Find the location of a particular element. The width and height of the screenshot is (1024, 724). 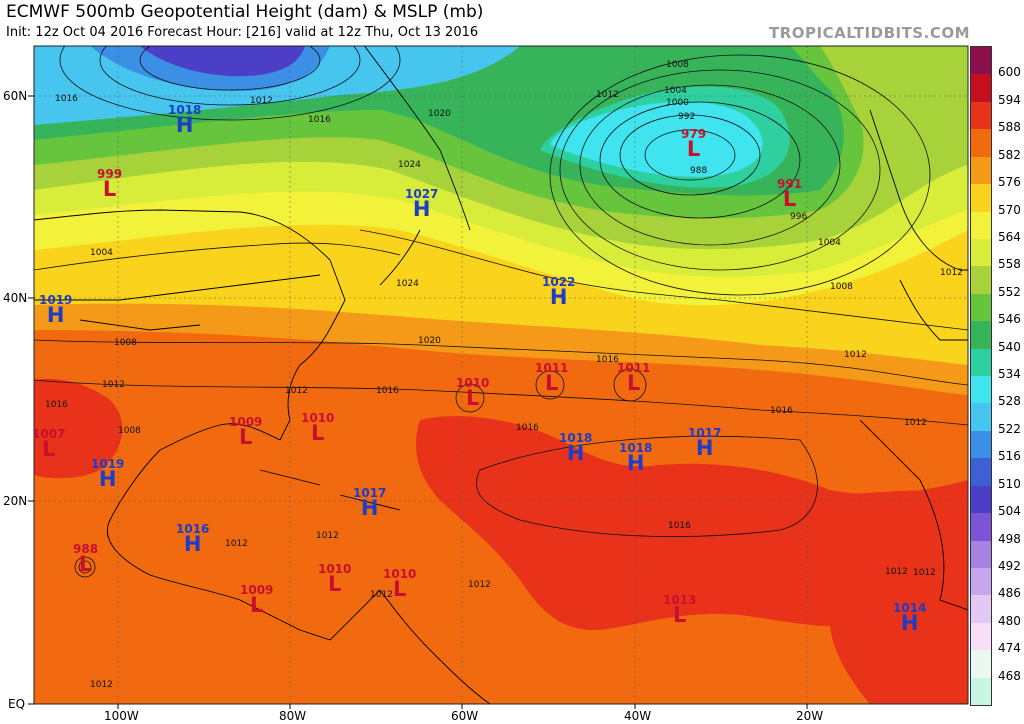

pressure-system-low: 979 L is located at coordinates (694, 144).